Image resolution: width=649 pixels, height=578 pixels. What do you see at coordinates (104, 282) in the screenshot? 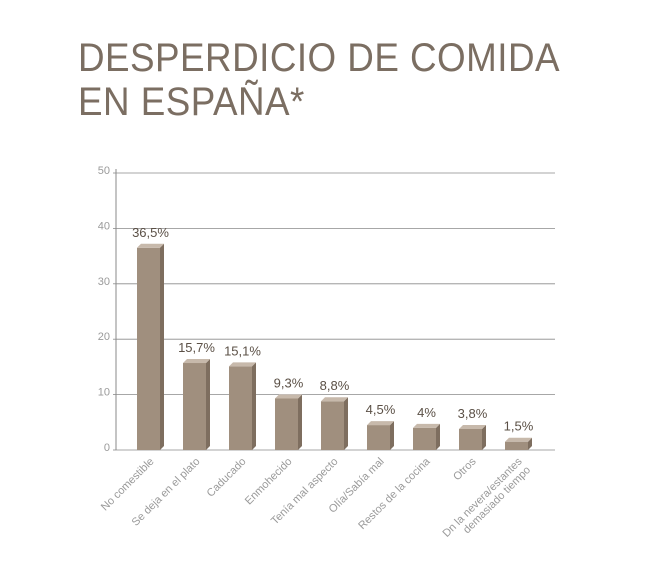
I see `y-tick-label: 30` at bounding box center [104, 282].